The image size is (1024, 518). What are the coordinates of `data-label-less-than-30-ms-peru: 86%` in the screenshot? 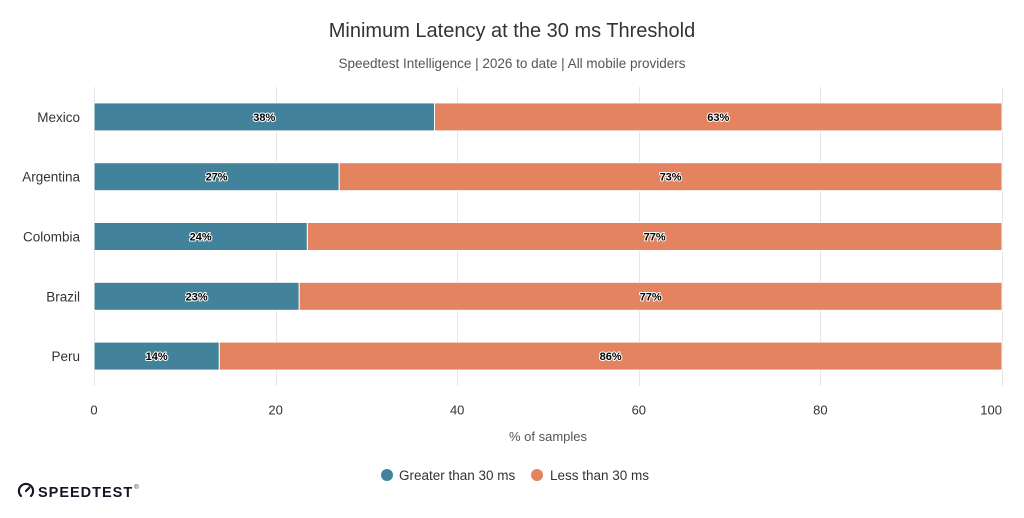 It's located at (611, 357).